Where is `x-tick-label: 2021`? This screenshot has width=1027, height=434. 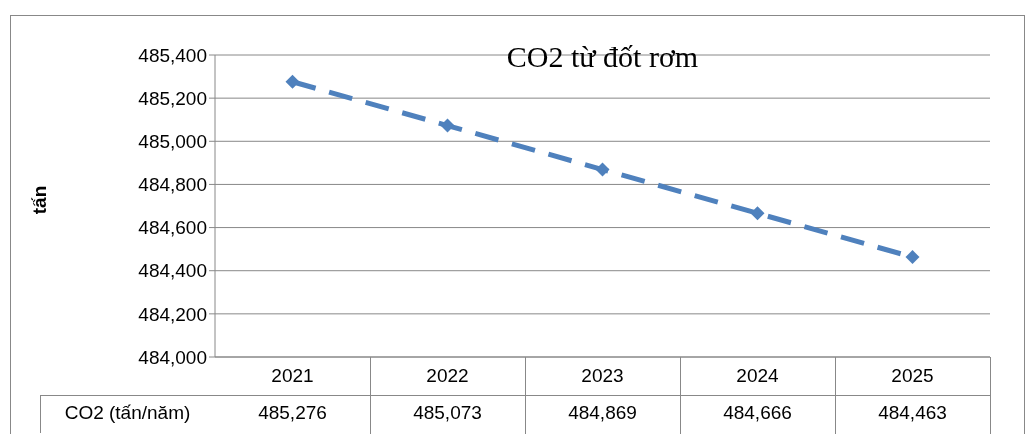
x-tick-label: 2021 is located at coordinates (292, 376).